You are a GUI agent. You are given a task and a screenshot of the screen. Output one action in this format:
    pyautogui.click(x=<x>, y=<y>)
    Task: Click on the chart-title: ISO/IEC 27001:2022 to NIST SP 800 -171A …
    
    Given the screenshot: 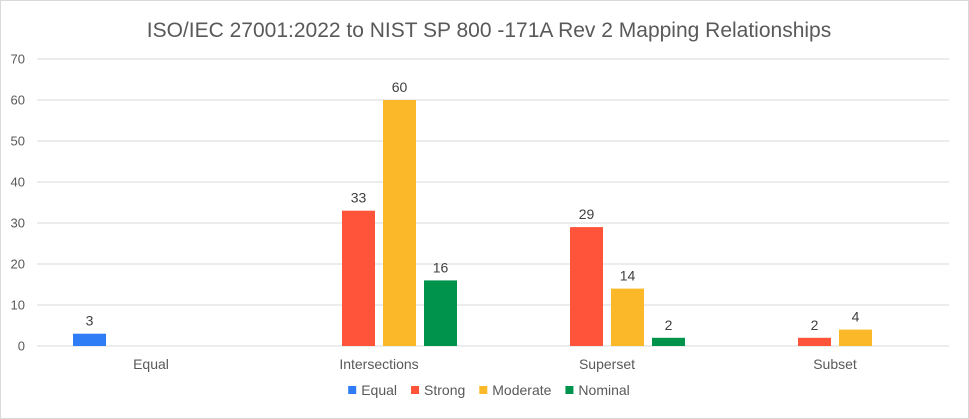 What is the action you would take?
    pyautogui.click(x=489, y=30)
    